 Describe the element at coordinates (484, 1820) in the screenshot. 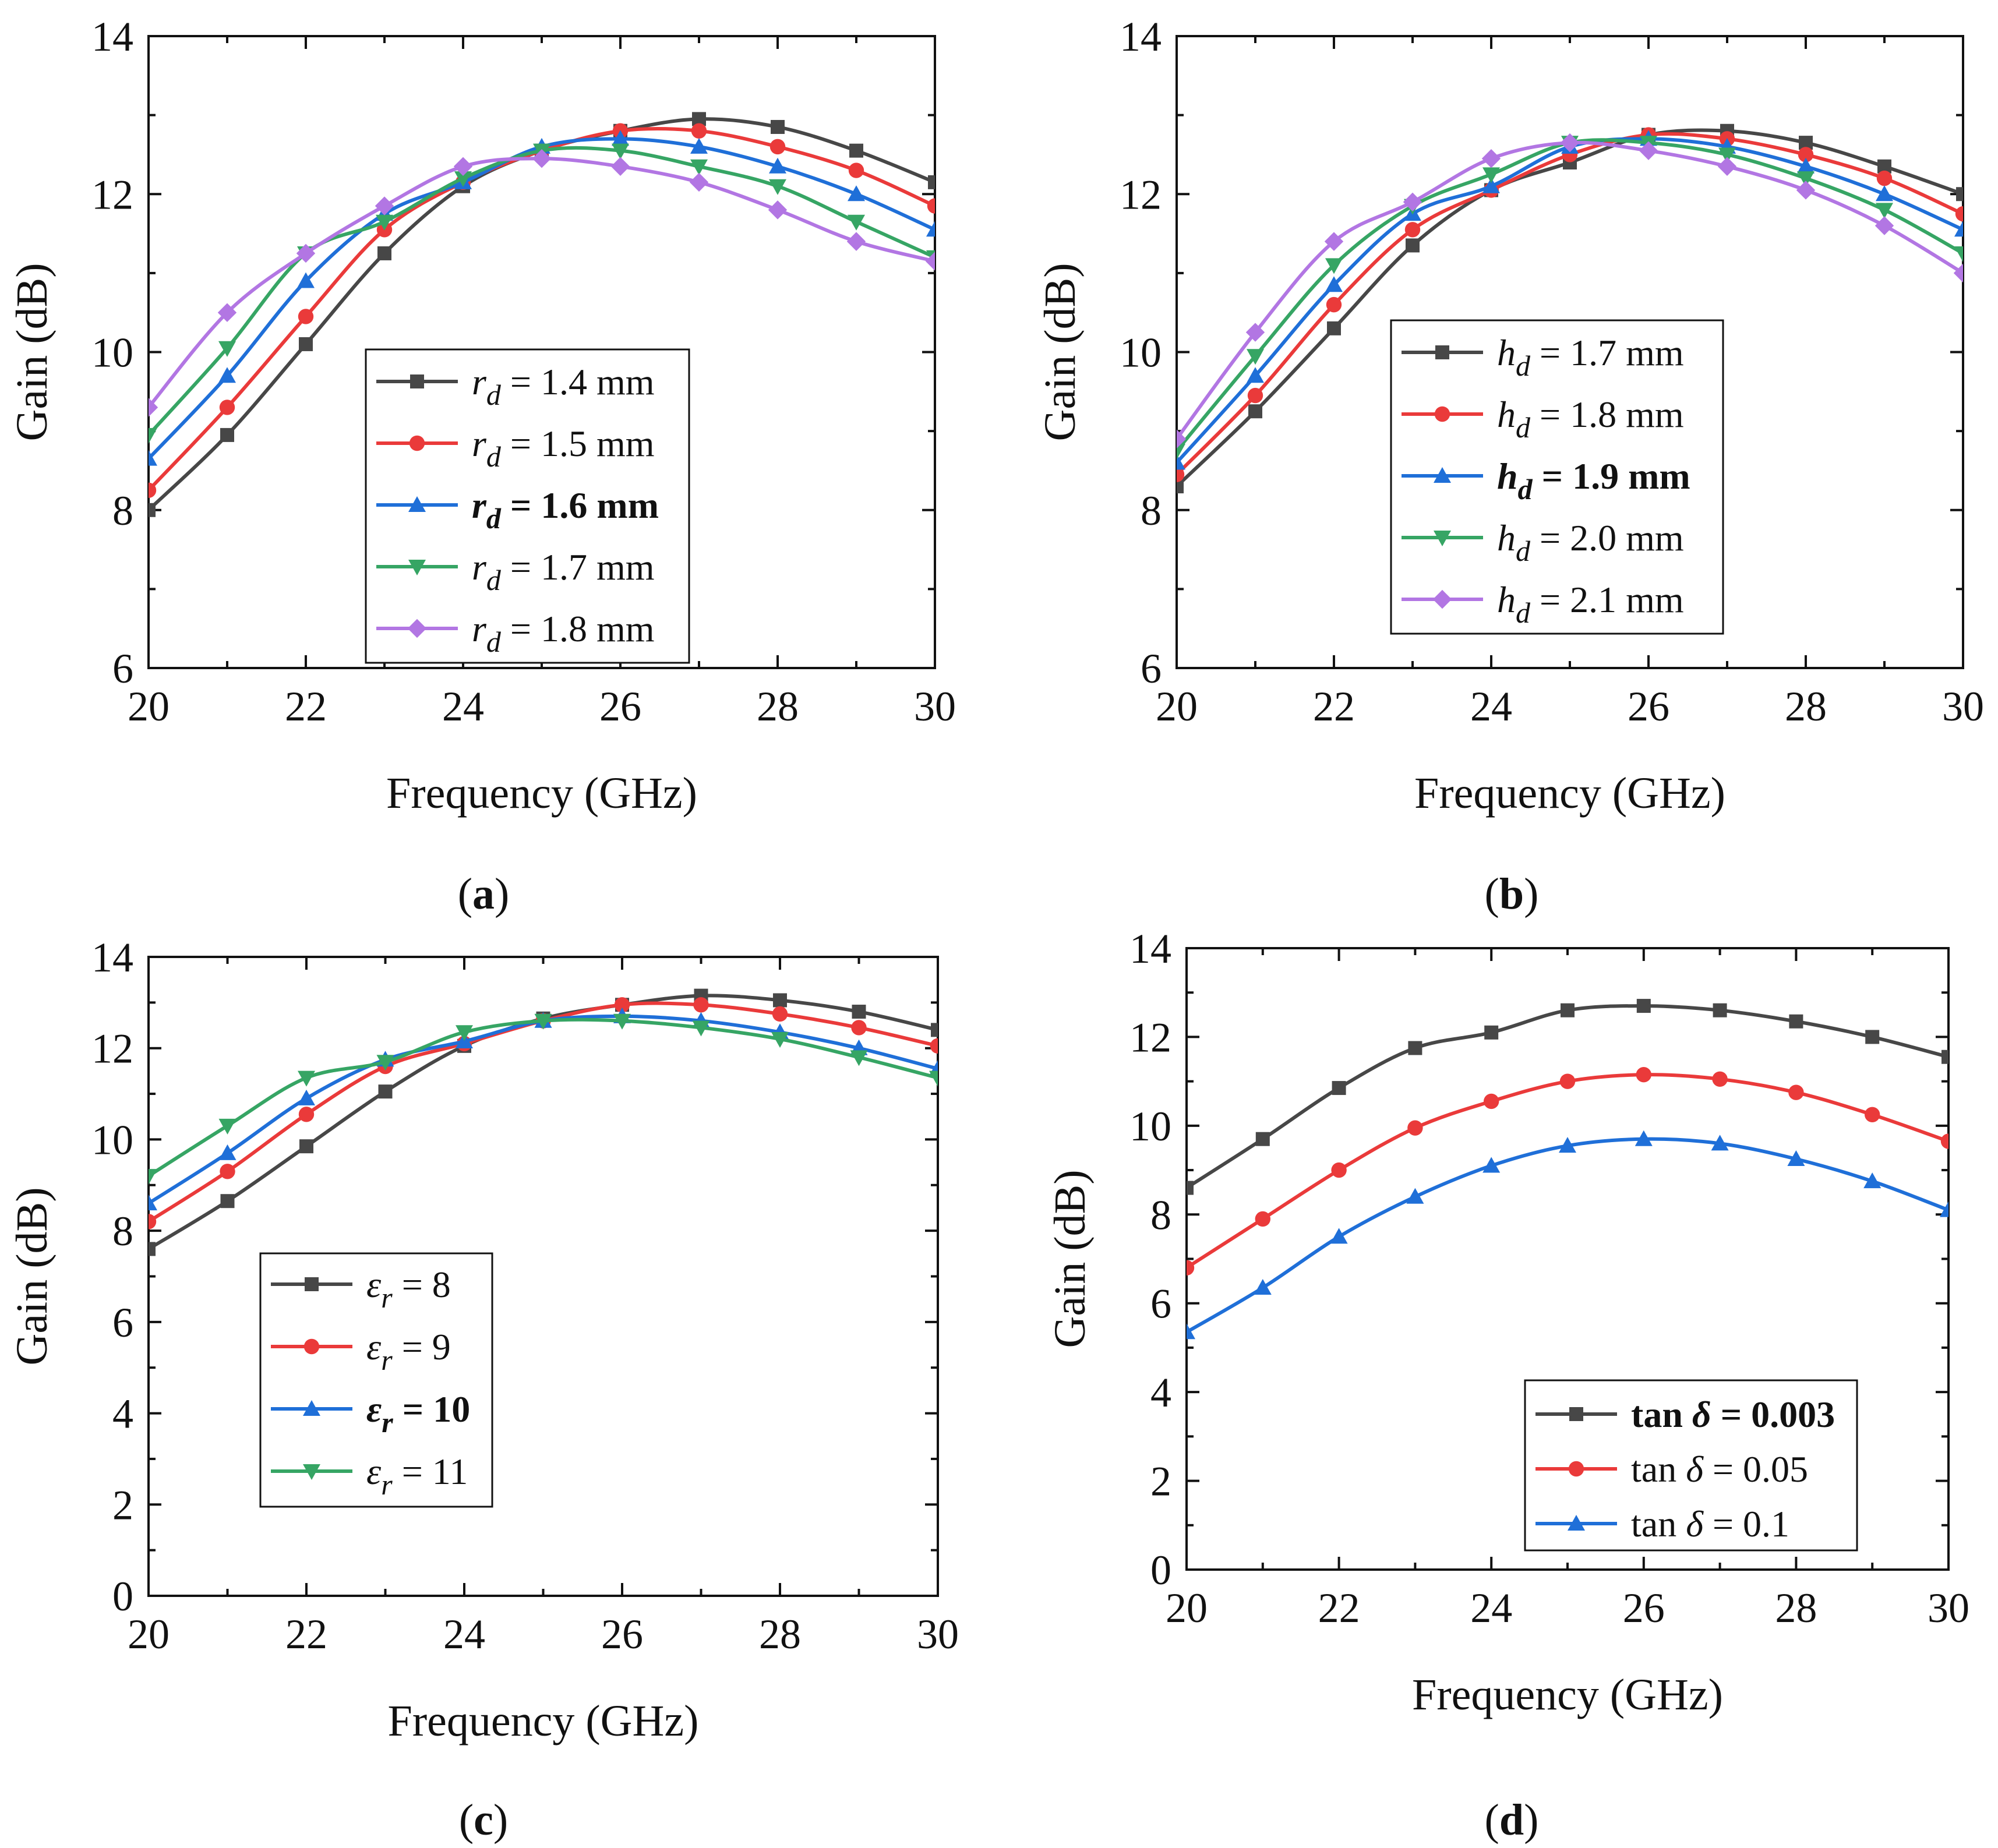

I see `panel-caption: (c)` at that location.